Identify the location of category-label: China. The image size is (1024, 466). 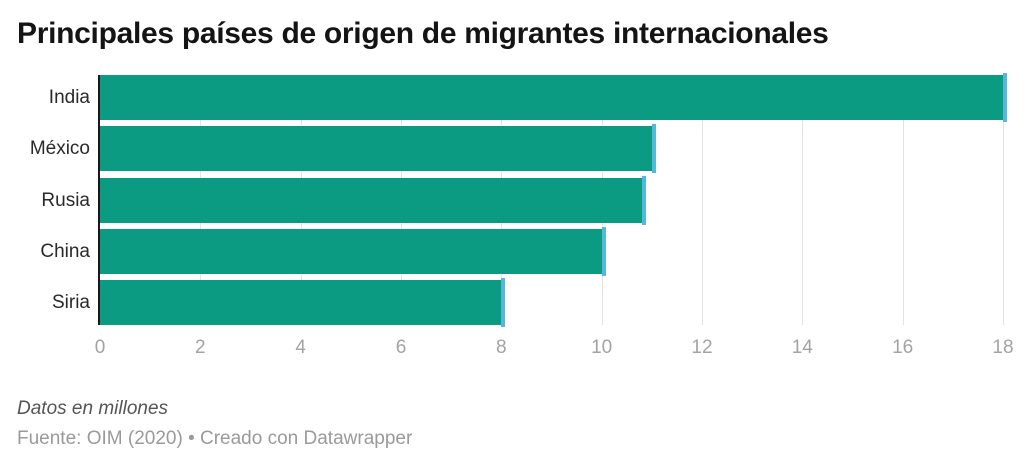
(65, 251).